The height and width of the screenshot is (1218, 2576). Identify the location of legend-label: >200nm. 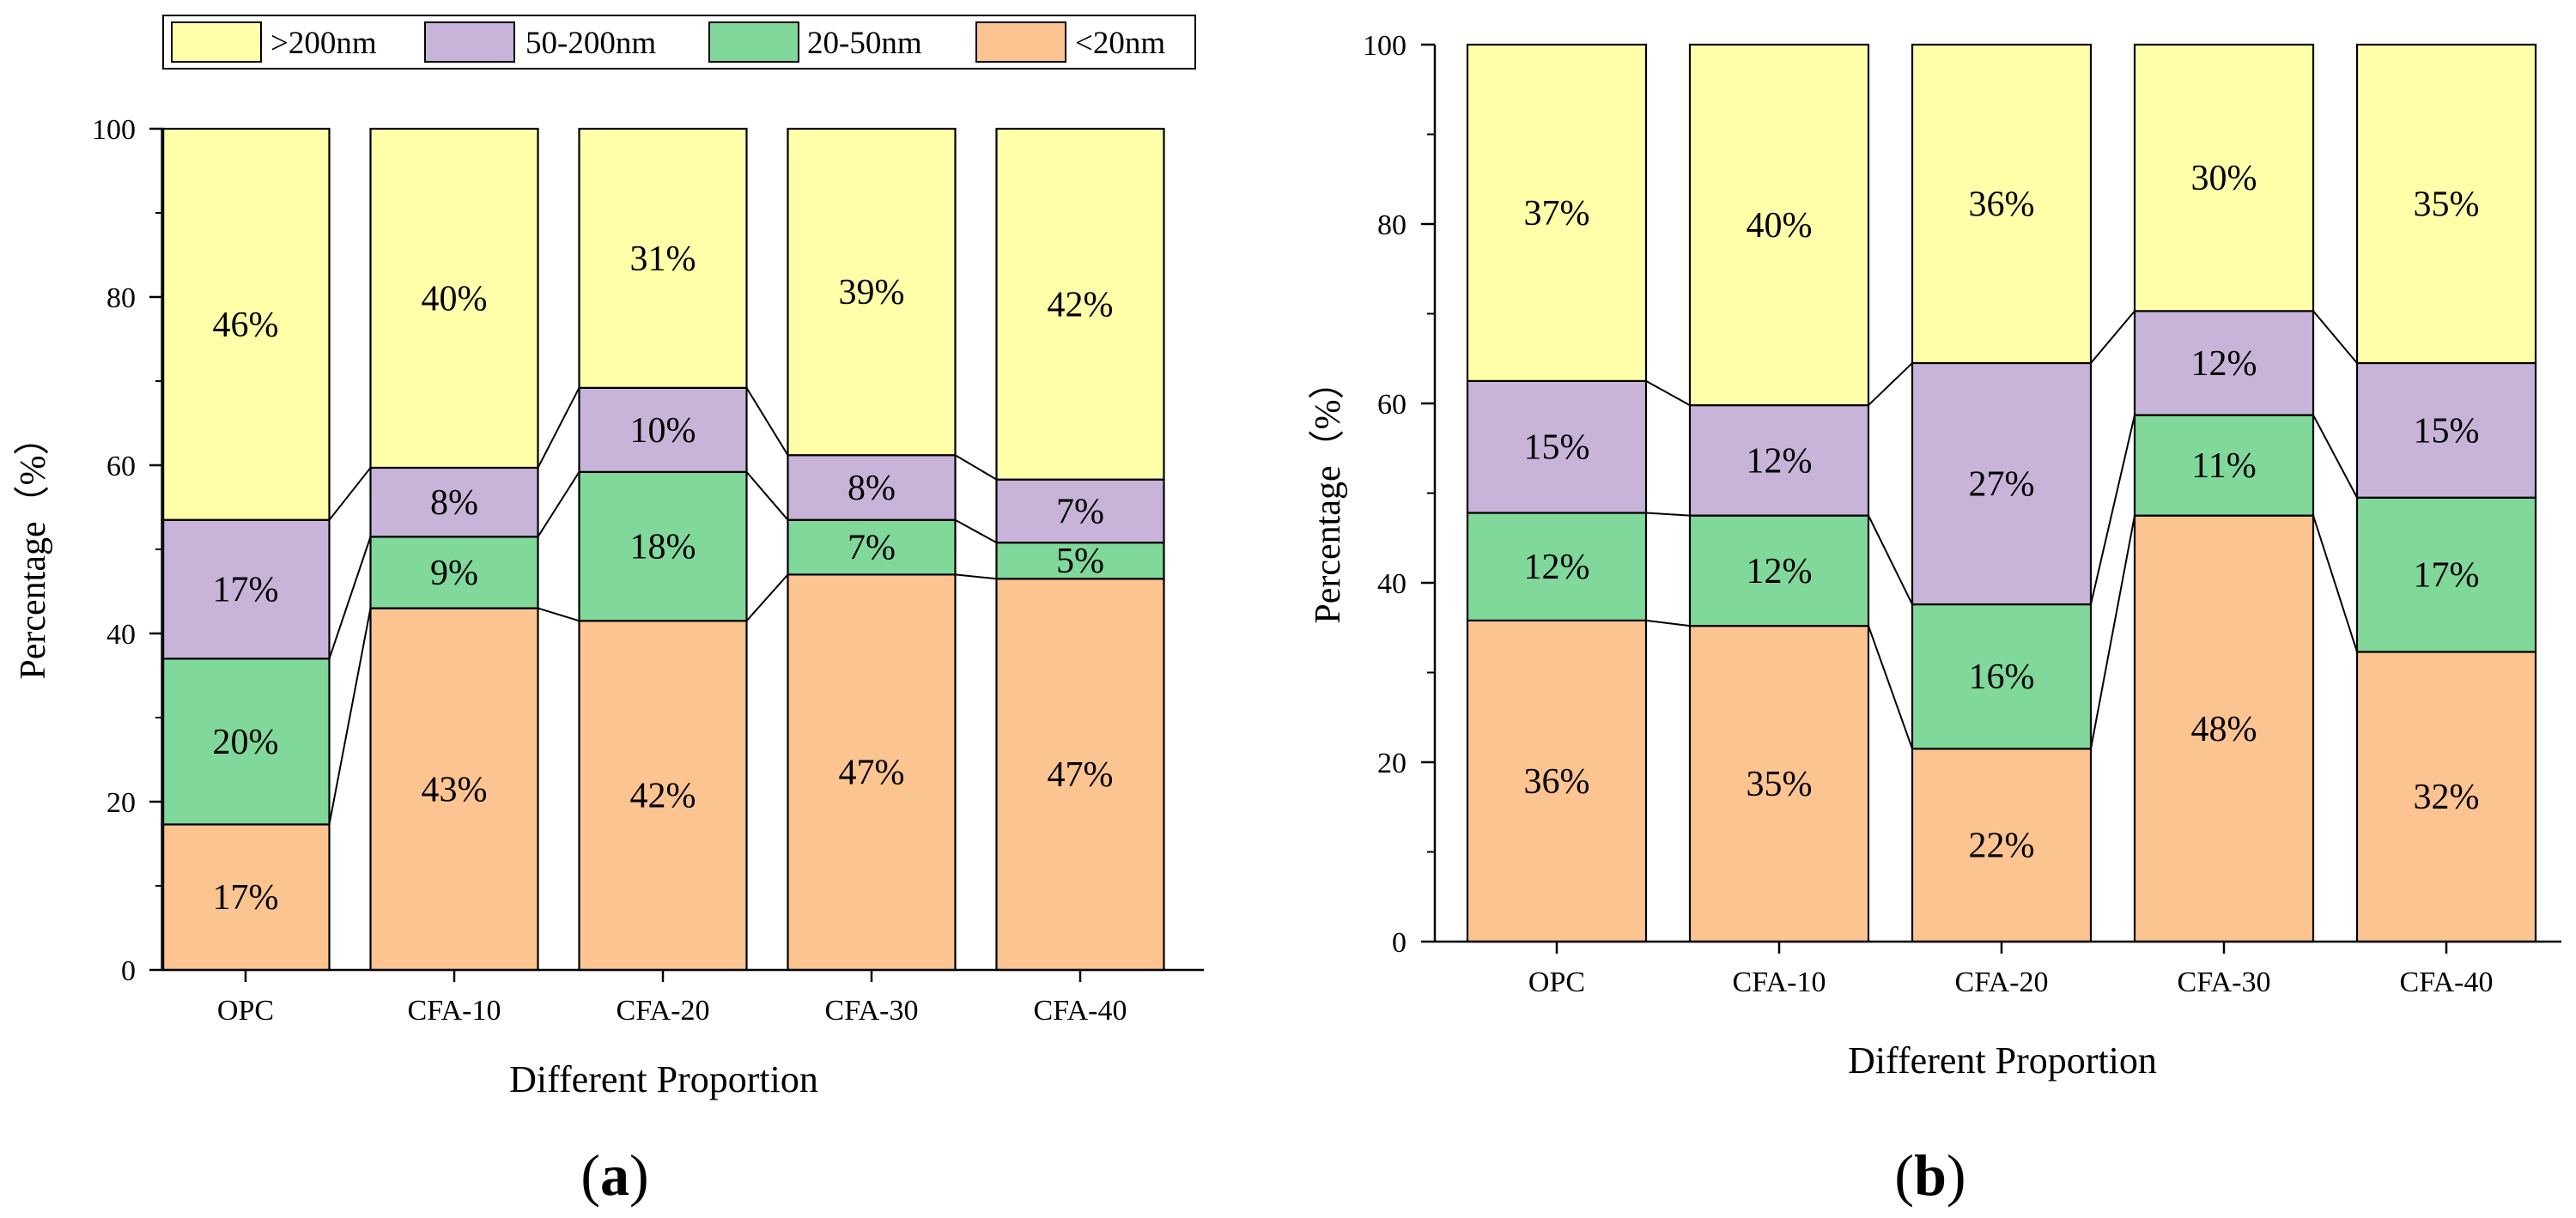
(323, 43).